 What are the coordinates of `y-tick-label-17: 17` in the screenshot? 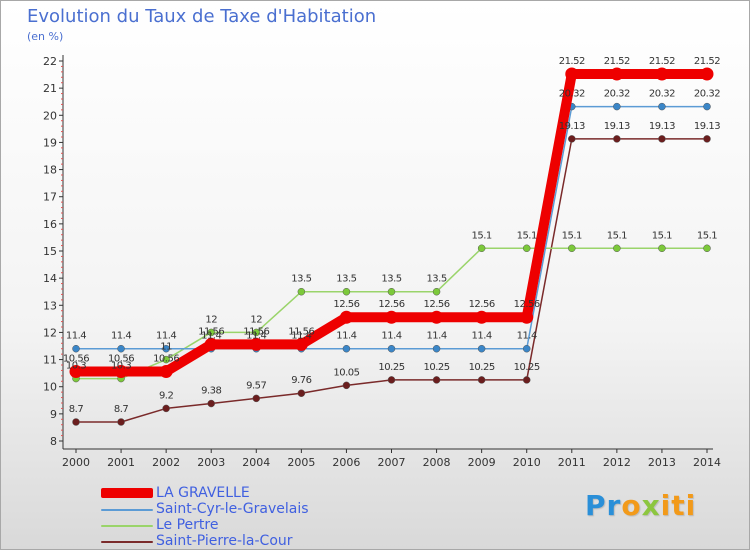 It's located at (50, 197).